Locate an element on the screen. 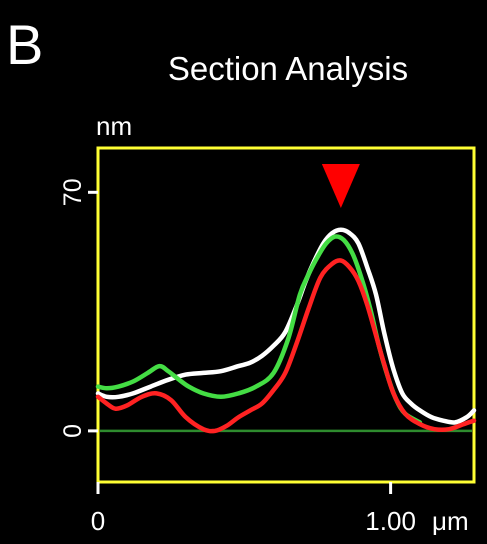 This screenshot has width=487, height=544. y-axis-unit-label: nm is located at coordinates (114, 126).